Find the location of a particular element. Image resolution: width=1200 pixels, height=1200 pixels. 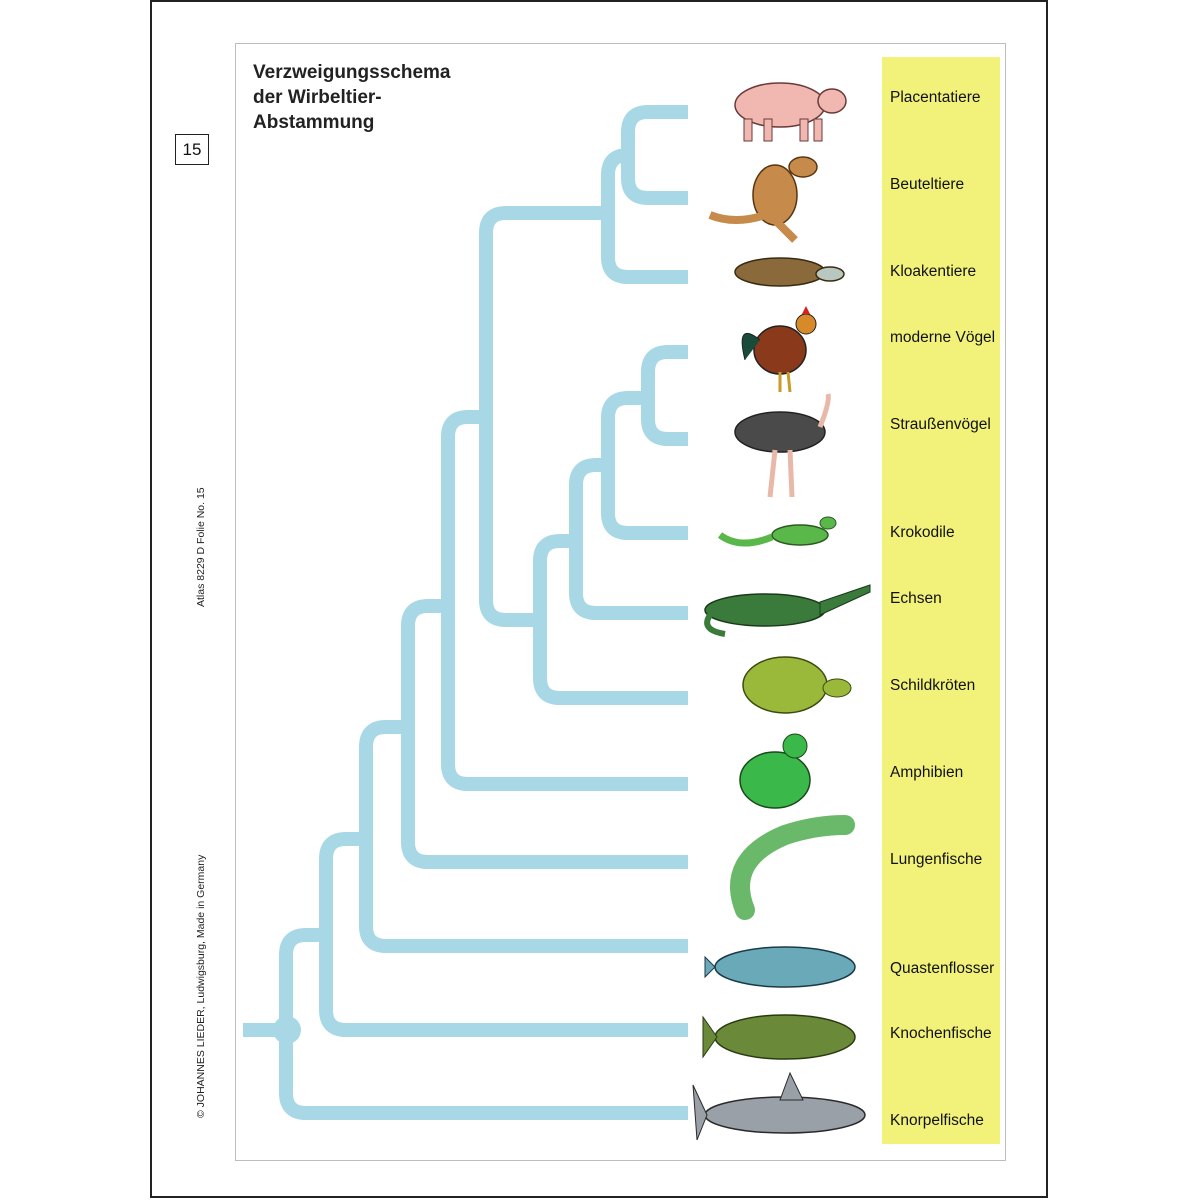

ostrich-icon is located at coordinates (782, 445).